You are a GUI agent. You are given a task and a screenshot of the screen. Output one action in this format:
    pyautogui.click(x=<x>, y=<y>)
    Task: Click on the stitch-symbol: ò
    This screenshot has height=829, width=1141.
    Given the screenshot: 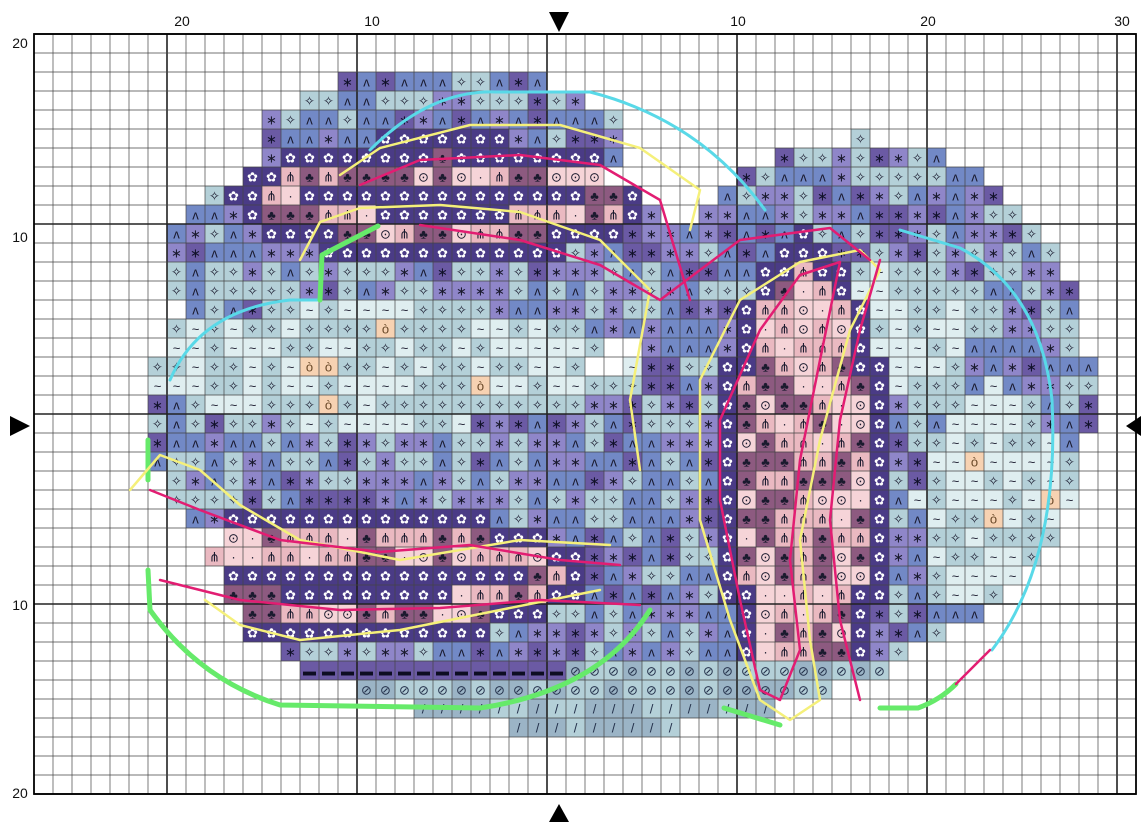 What is the action you would take?
    pyautogui.click(x=993, y=519)
    